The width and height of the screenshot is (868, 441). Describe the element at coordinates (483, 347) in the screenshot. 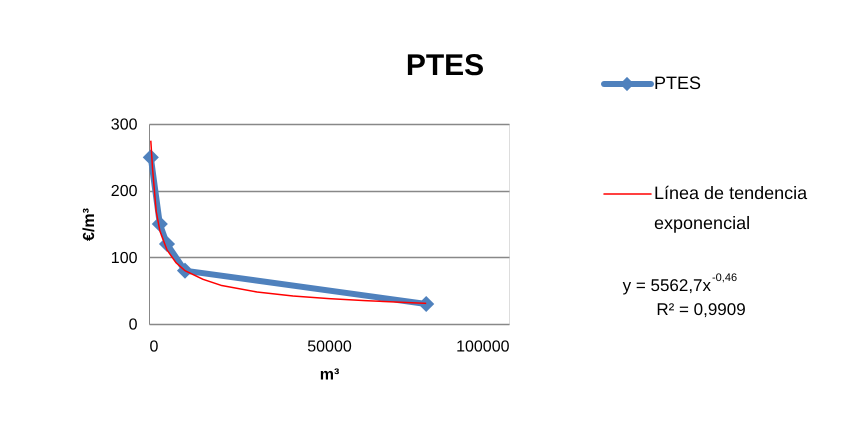

I see `x-tick-label: 100000` at that location.